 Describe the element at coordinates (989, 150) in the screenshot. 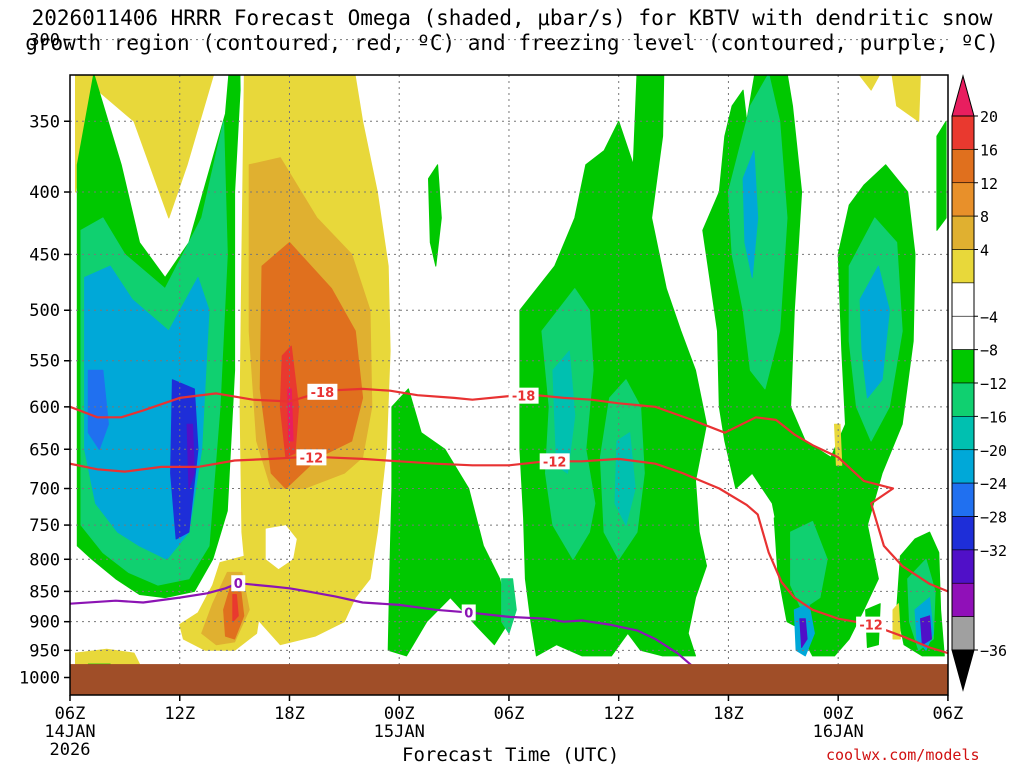

I see `colorbar-label-1: 16` at that location.